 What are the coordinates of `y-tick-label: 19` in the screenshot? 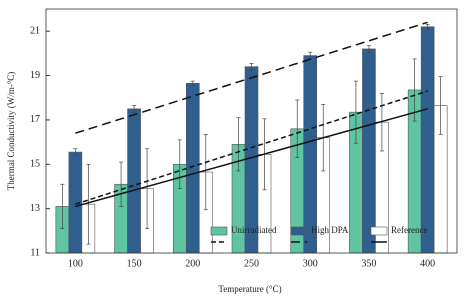 It's located at (35, 75).